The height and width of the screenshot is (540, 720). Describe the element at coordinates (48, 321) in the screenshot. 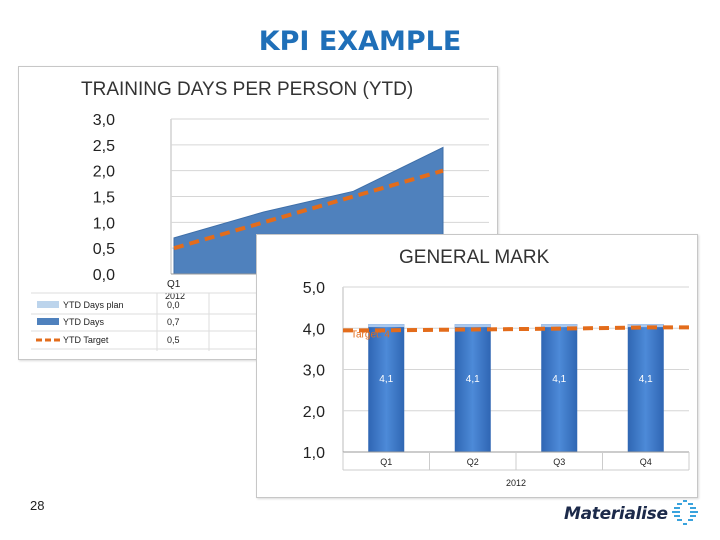

I see `legend-swatch-ytd-days` at that location.